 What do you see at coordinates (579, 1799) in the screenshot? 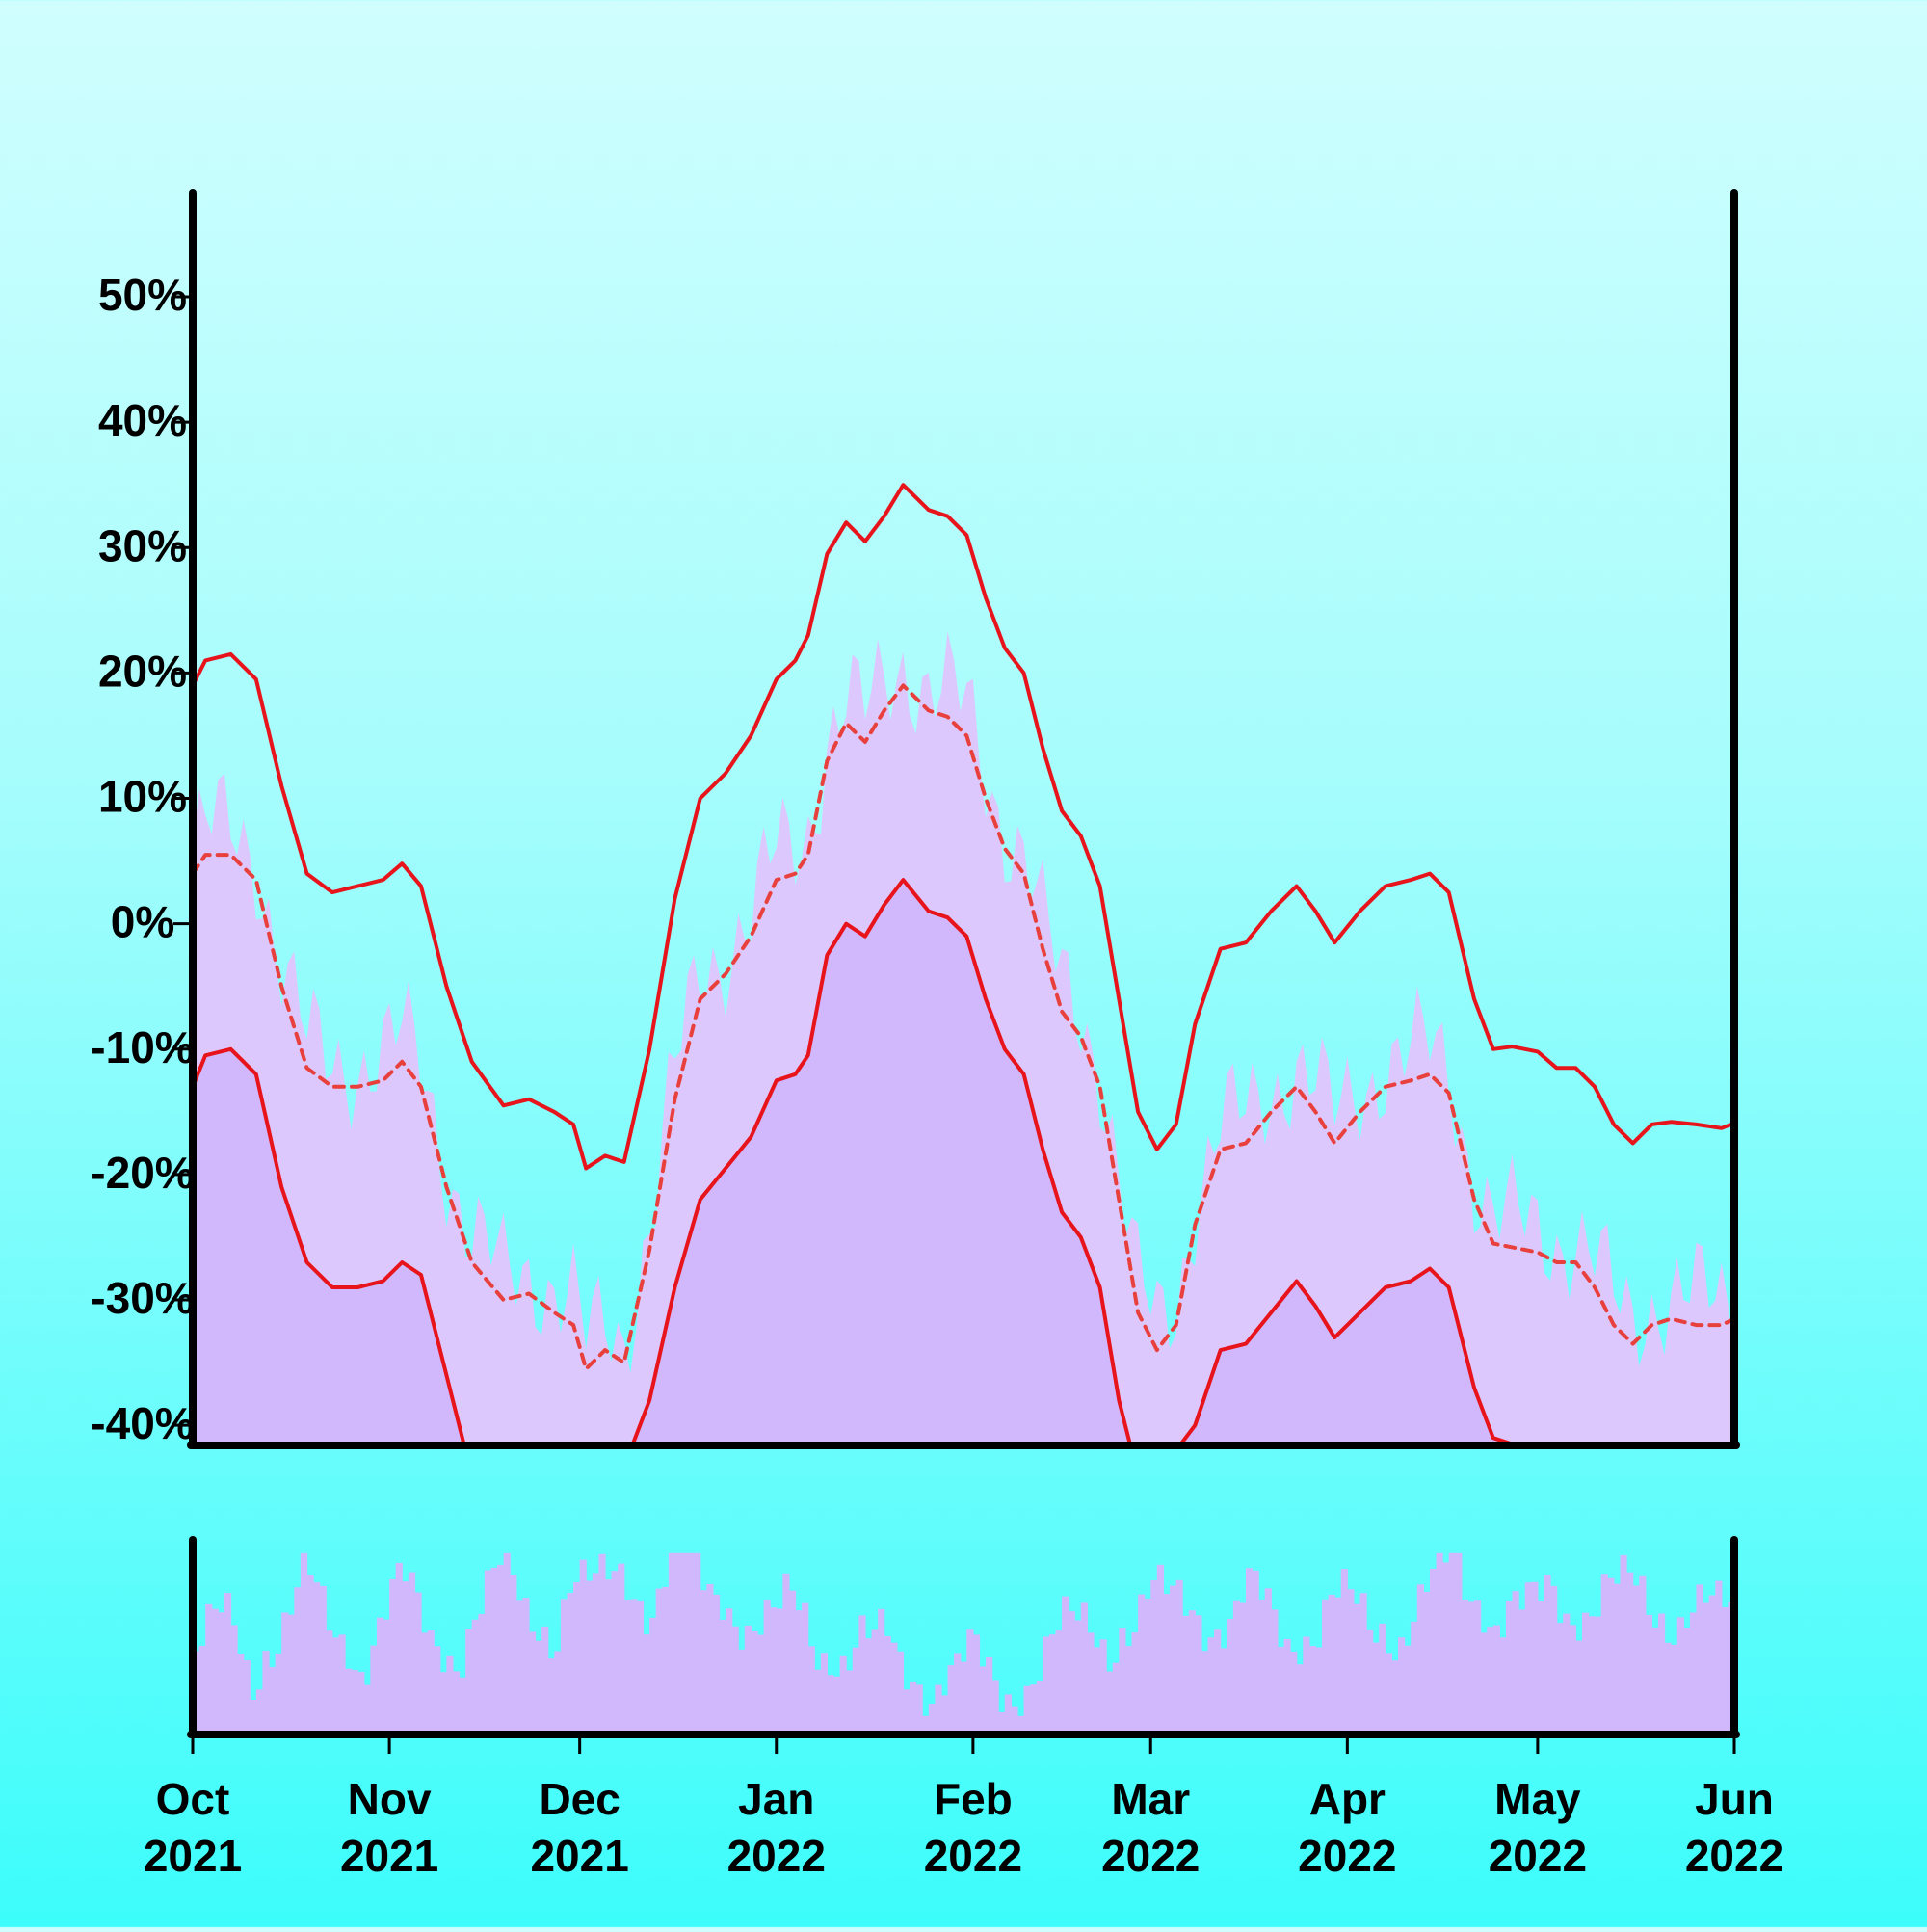
I see `x-tick-label-month: Dec` at bounding box center [579, 1799].